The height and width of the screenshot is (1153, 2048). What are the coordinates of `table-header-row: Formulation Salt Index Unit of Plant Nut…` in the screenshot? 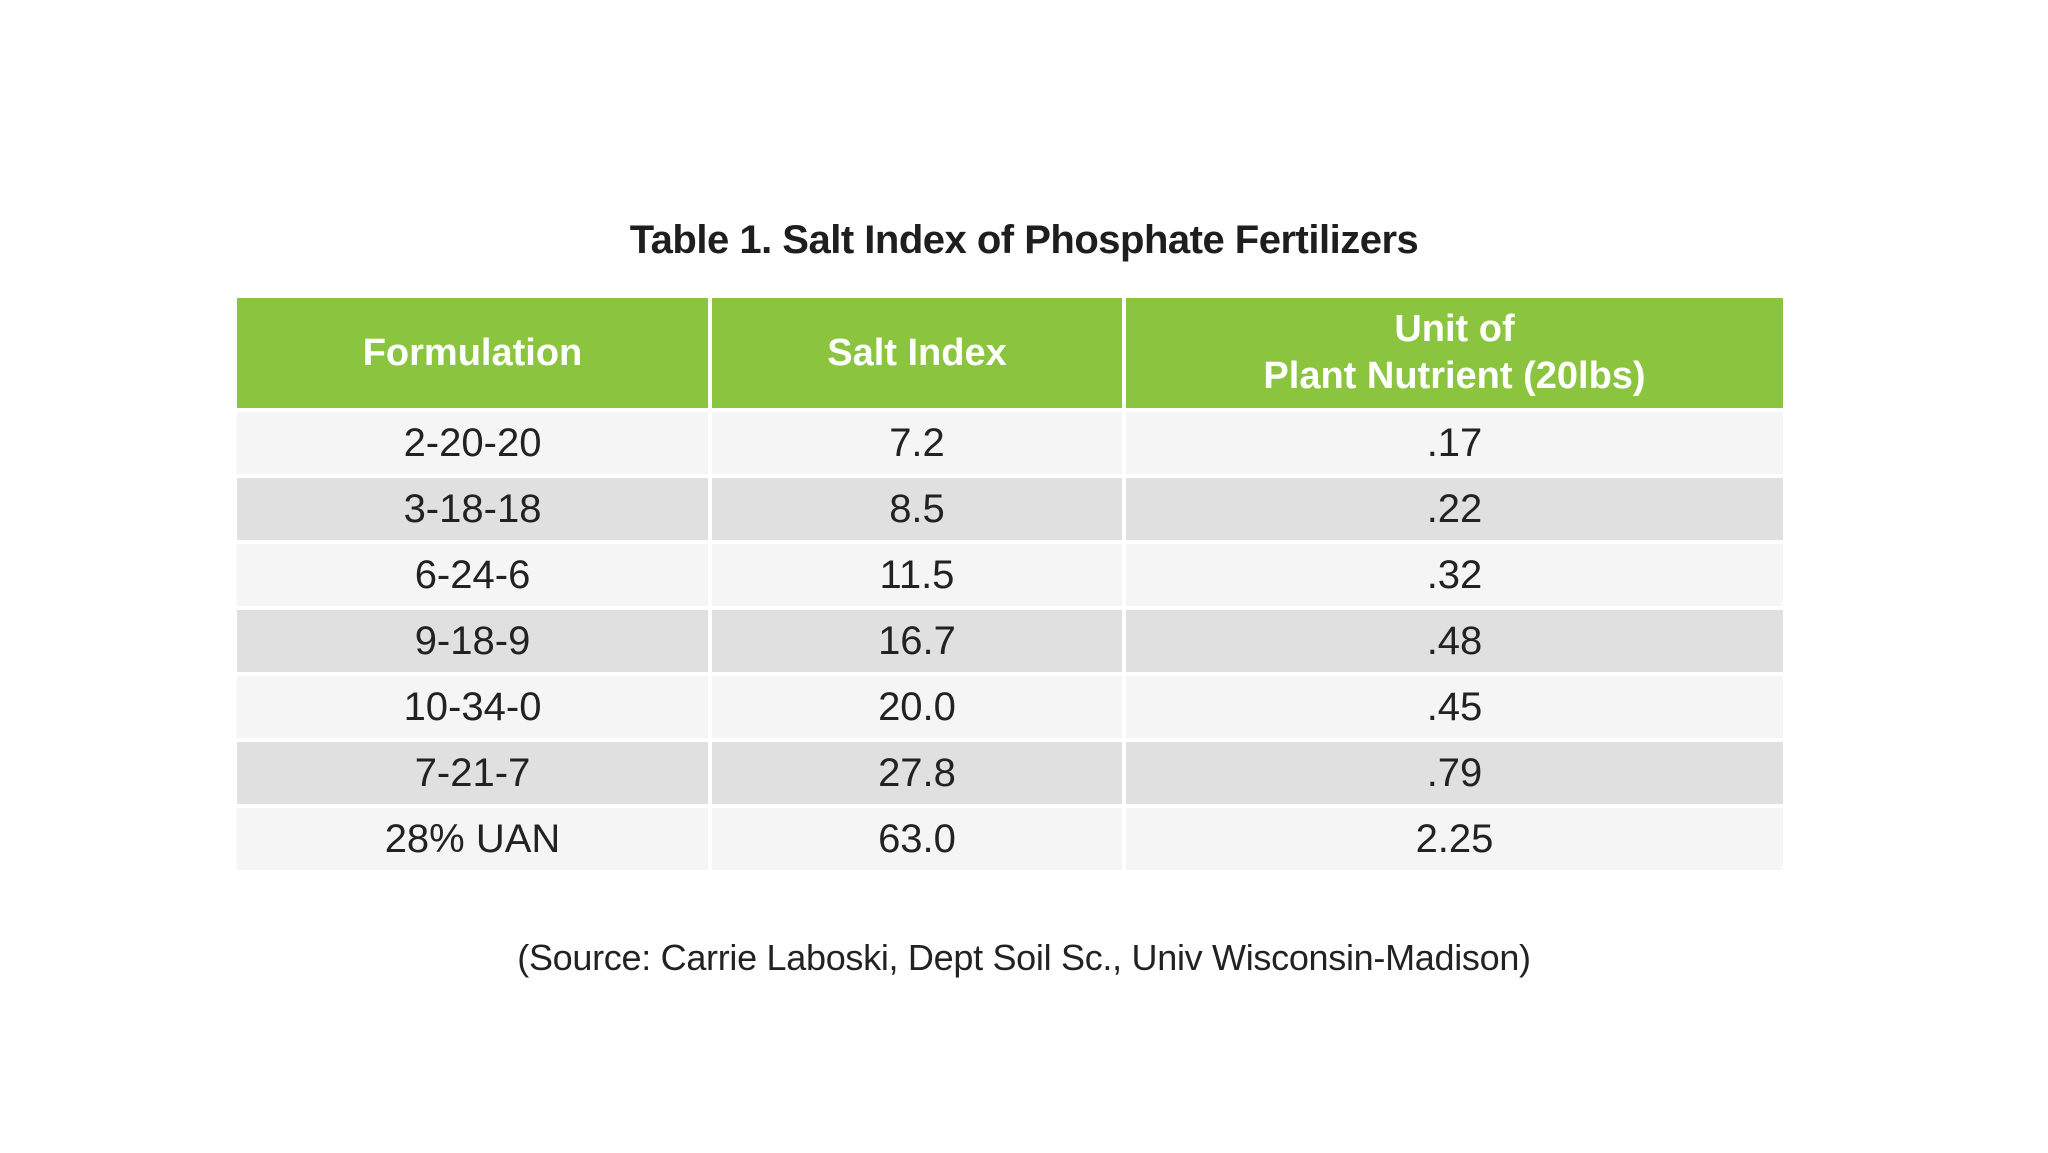 It's located at (1010, 353).